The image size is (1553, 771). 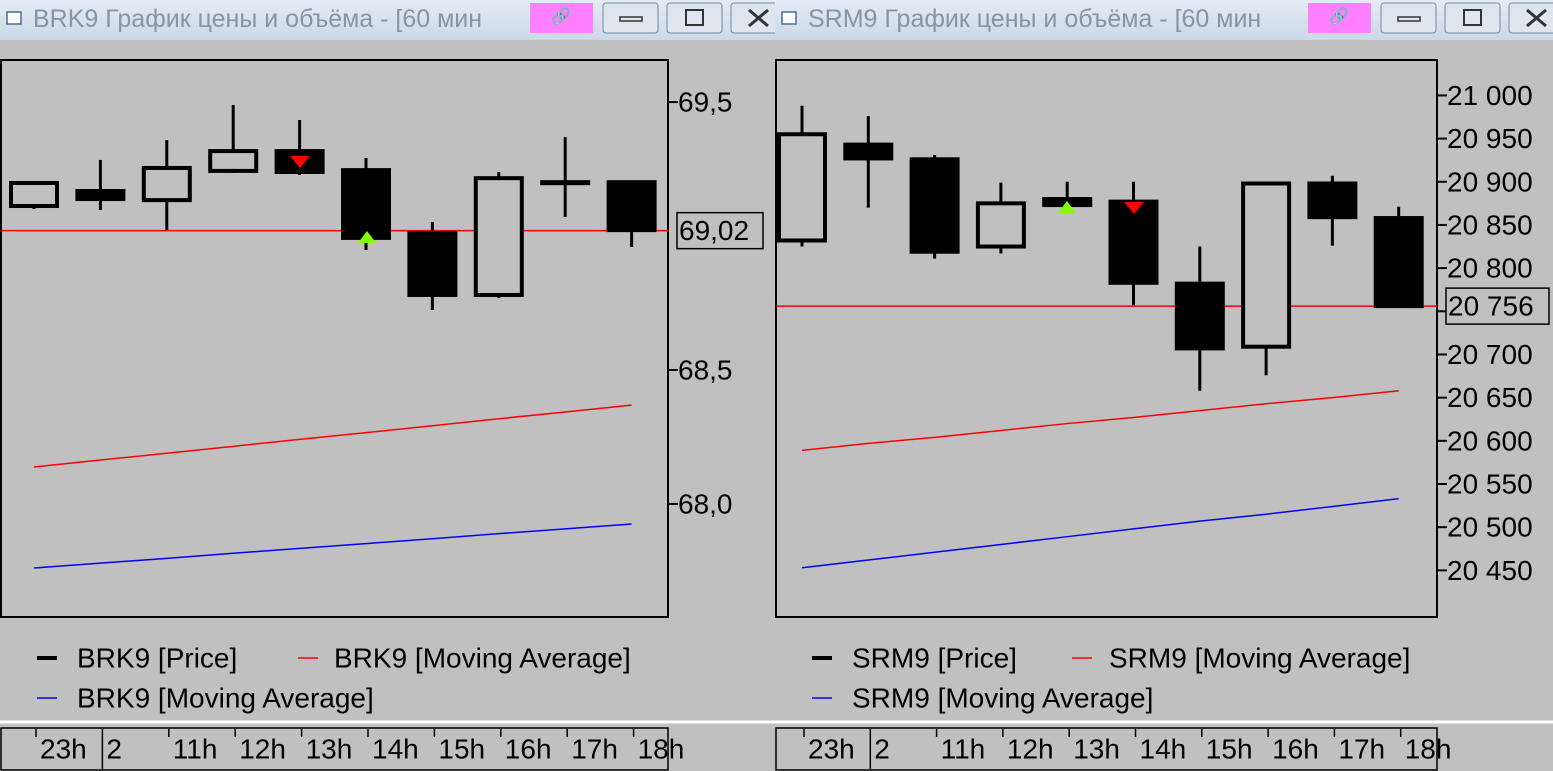 What do you see at coordinates (1490, 268) in the screenshot?
I see `y-tick-label: 20 800` at bounding box center [1490, 268].